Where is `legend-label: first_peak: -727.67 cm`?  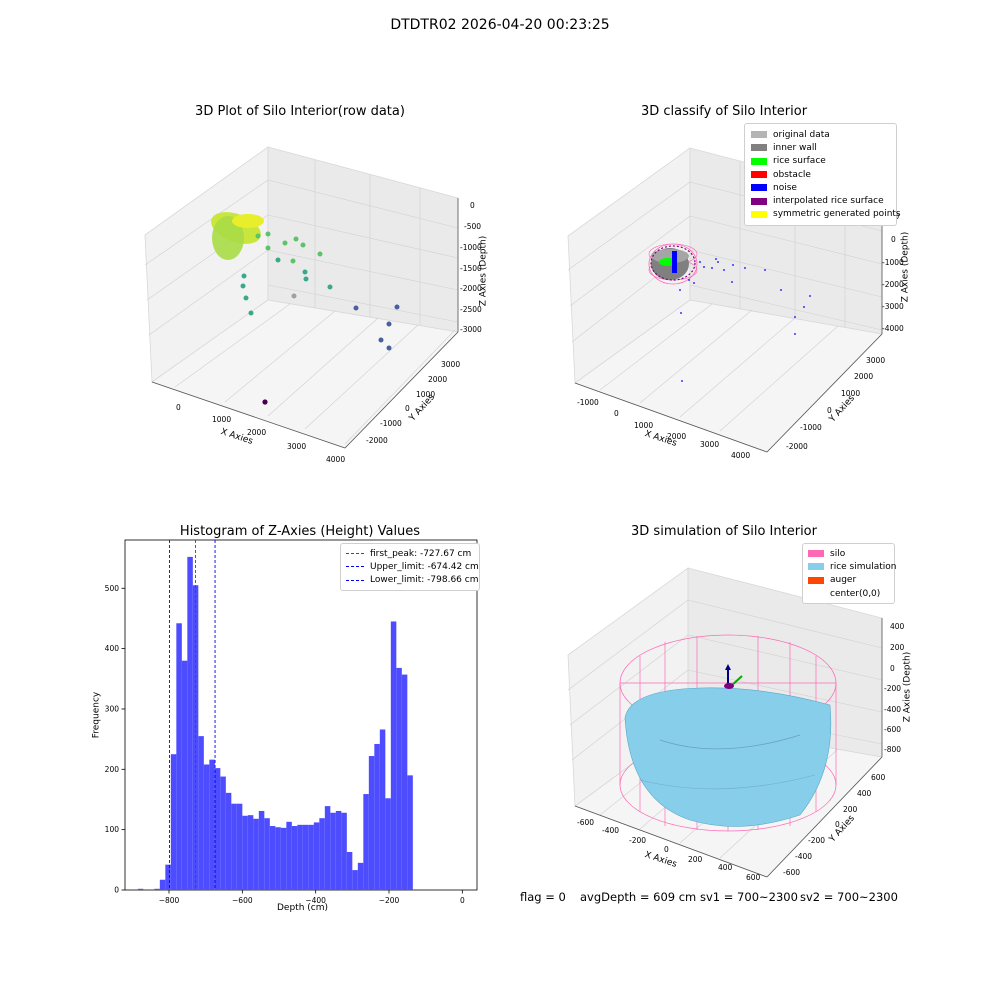 legend-label: first_peak: -727.67 cm is located at coordinates (421, 553).